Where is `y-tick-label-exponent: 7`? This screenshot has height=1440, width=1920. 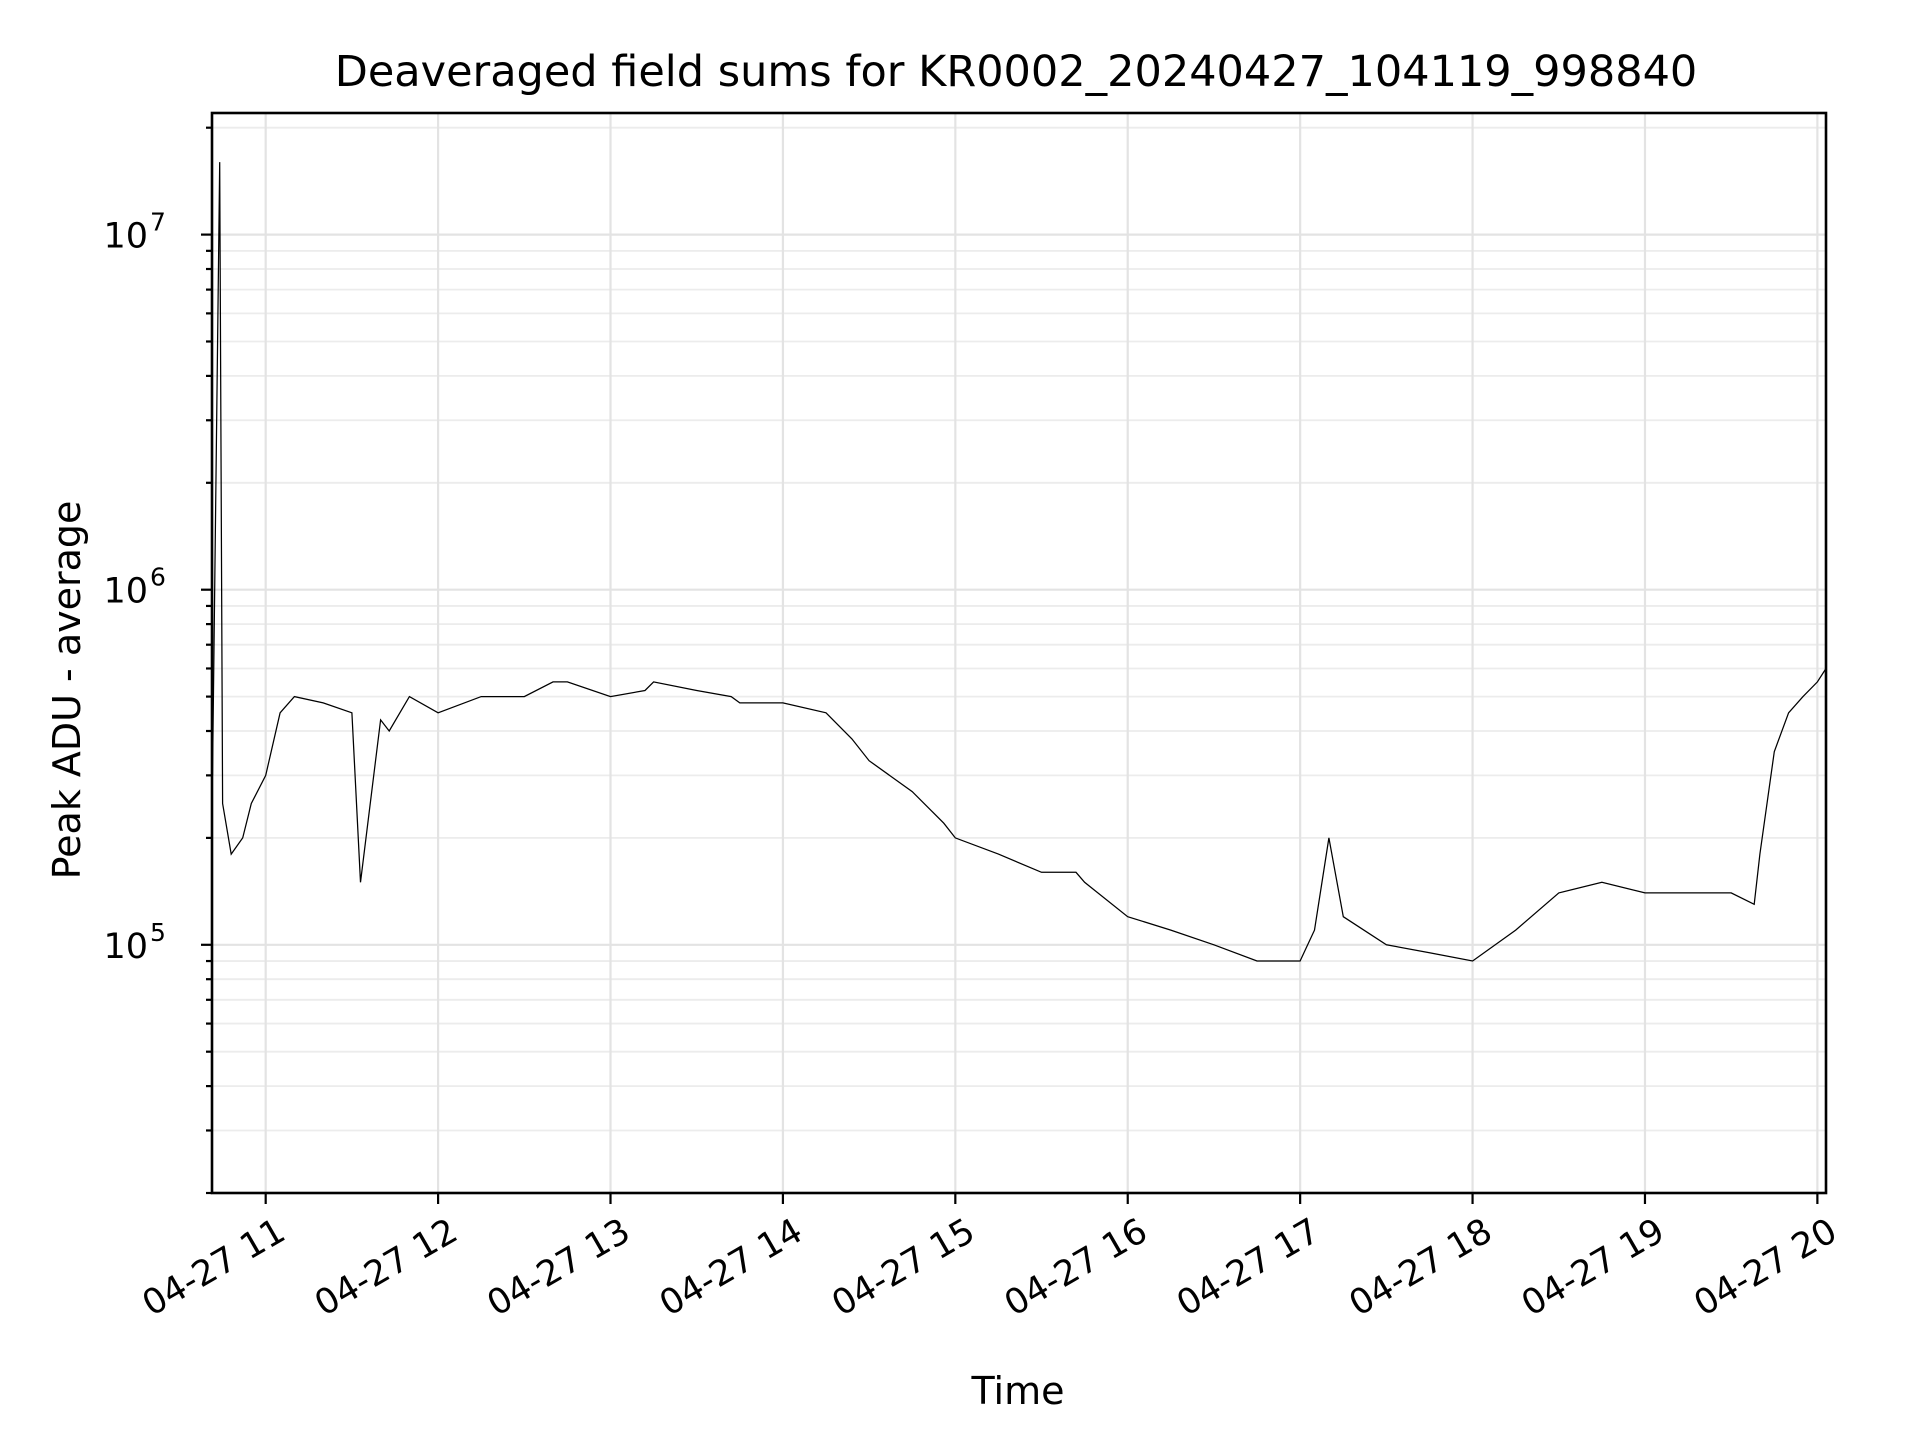
y-tick-label-exponent: 7 is located at coordinates (158, 222).